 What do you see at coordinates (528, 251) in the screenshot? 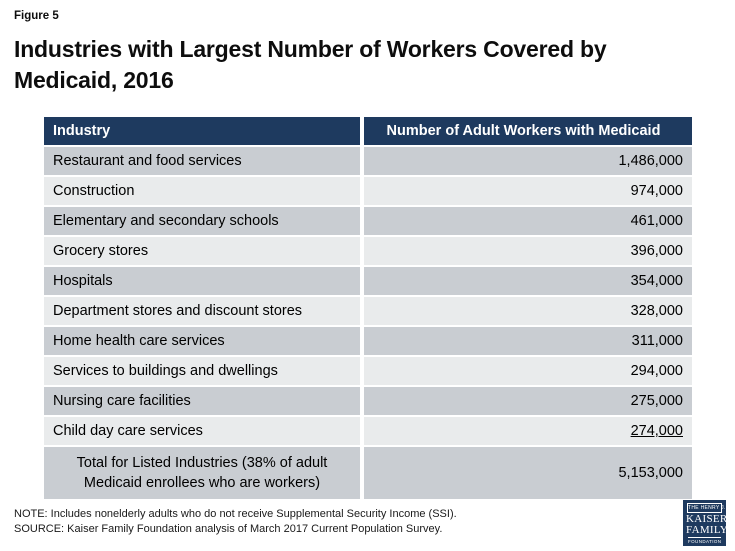
I see `value-cell: 396,000` at bounding box center [528, 251].